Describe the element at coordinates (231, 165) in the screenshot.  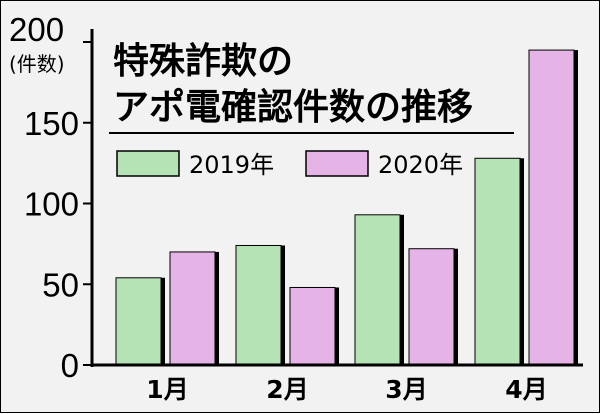
I see `legend-label-2019年: 2019年` at that location.